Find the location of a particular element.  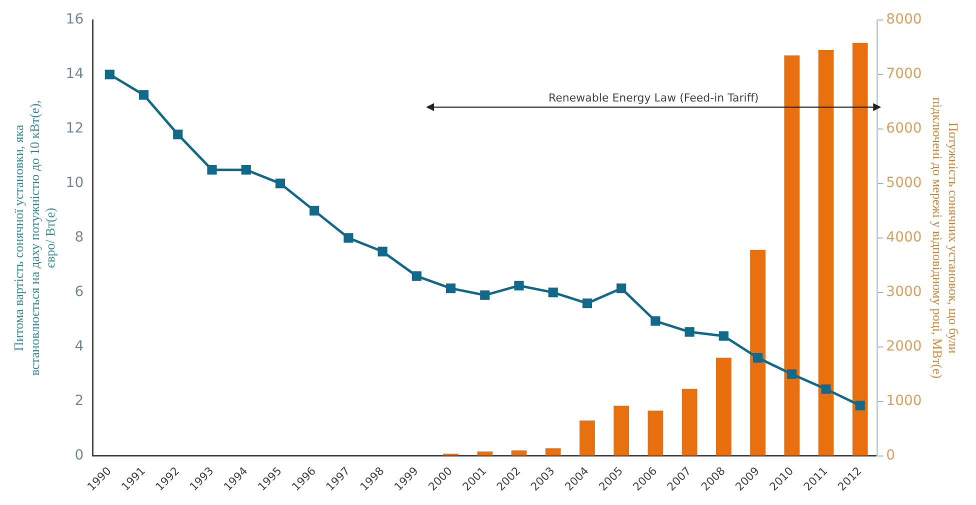

y2-tick-label: 6000 is located at coordinates (904, 128).